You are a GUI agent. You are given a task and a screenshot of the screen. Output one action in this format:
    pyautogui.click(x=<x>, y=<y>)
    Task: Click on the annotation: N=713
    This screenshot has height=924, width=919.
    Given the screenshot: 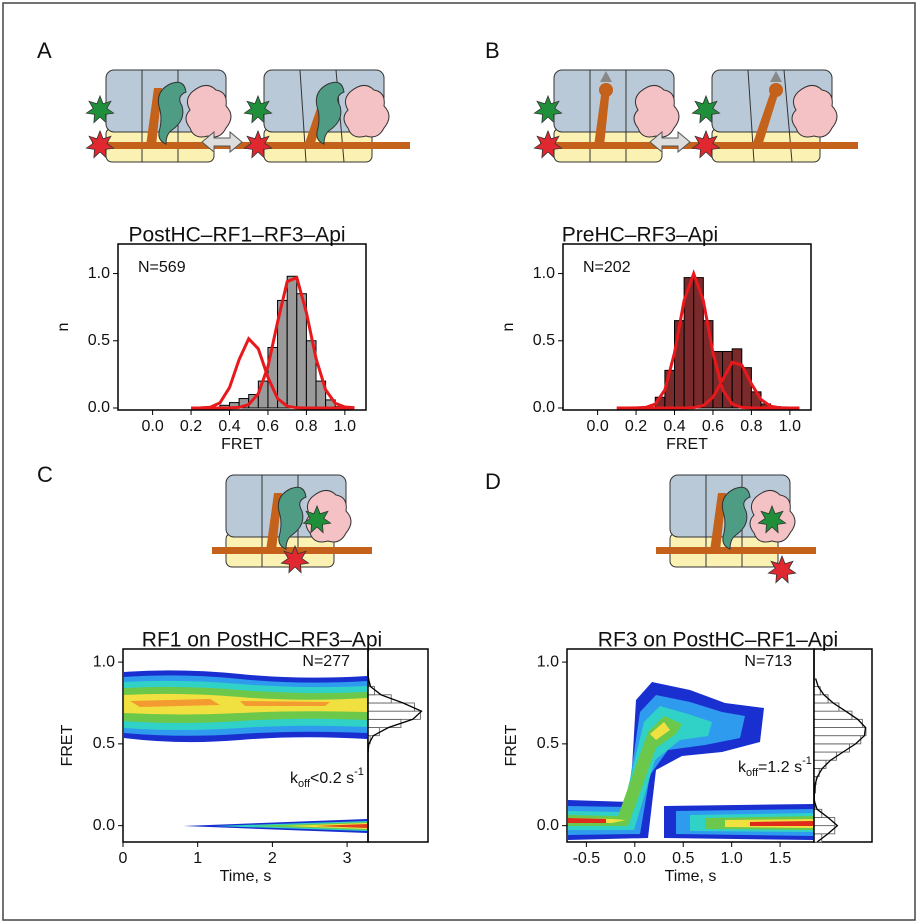 What is the action you would take?
    pyautogui.click(x=768, y=661)
    